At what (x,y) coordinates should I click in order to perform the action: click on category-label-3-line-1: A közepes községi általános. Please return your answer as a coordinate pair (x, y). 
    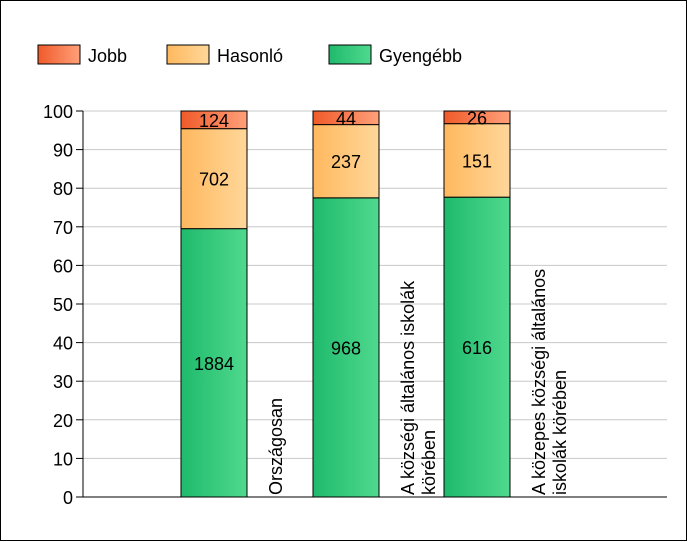
    Looking at the image, I should click on (539, 382).